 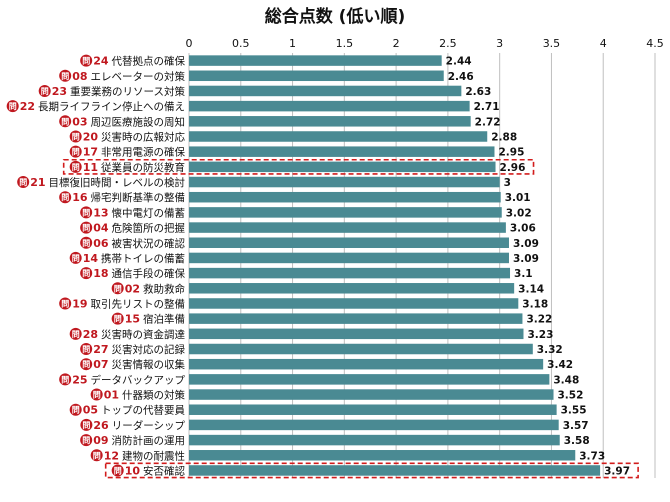 What do you see at coordinates (345, 43) in the screenshot?
I see `x-tick-label: 1.5` at bounding box center [345, 43].